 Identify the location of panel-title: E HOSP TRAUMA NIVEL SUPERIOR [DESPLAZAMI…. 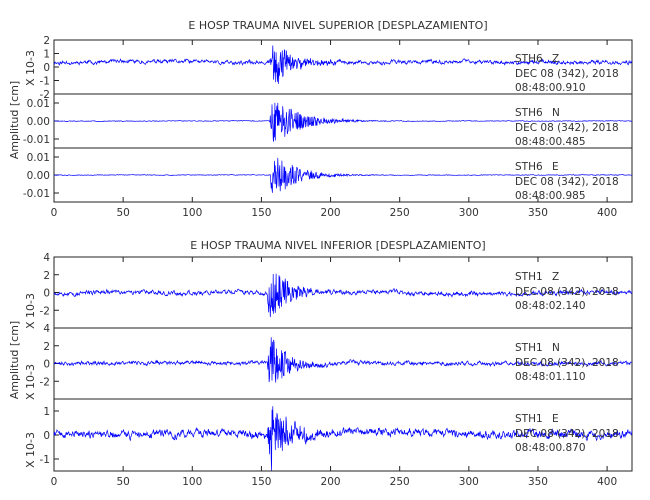
(337, 25).